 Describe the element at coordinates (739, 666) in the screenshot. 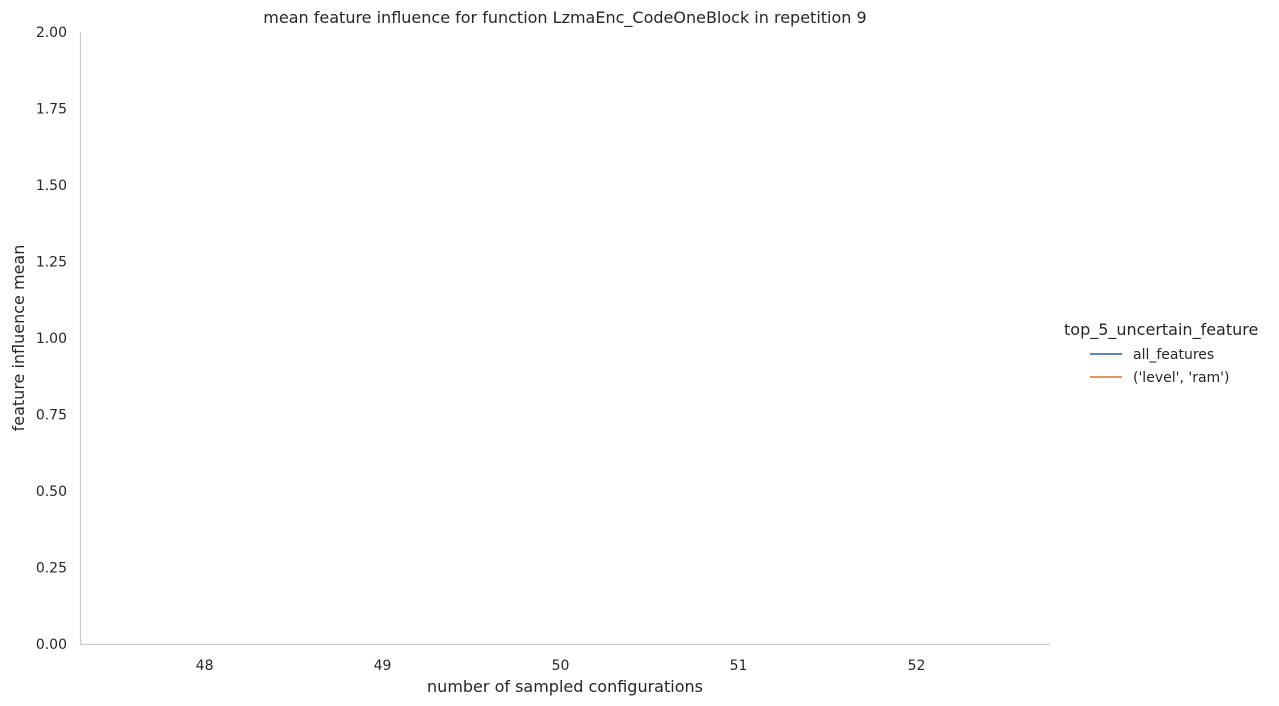

I see `x-tick-label: 51` at that location.